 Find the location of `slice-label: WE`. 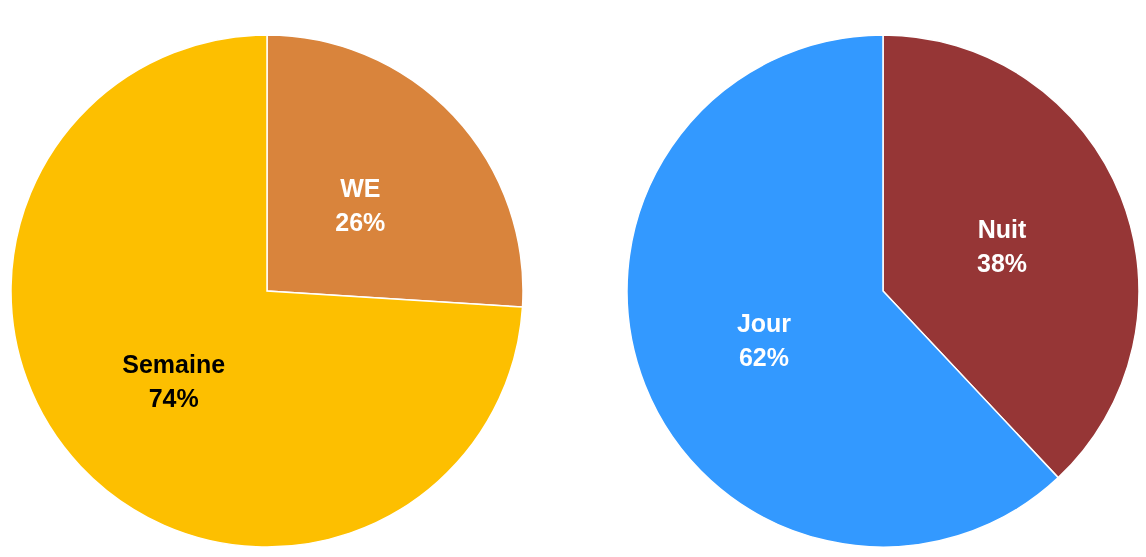

slice-label: WE is located at coordinates (360, 188).